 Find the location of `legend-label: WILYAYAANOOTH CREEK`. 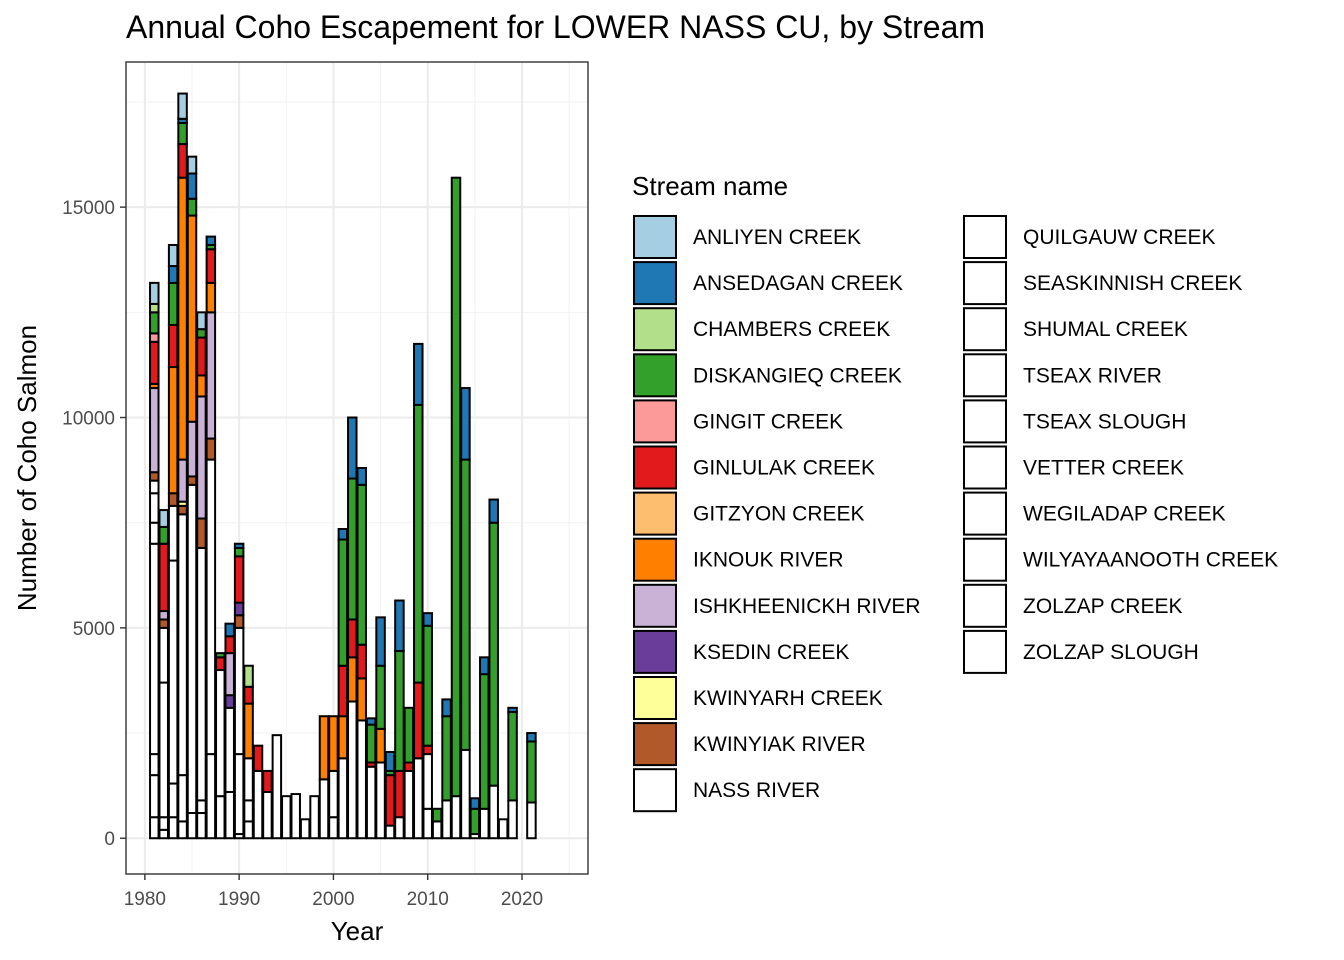

legend-label: WILYAYAANOOTH CREEK is located at coordinates (1150, 560).